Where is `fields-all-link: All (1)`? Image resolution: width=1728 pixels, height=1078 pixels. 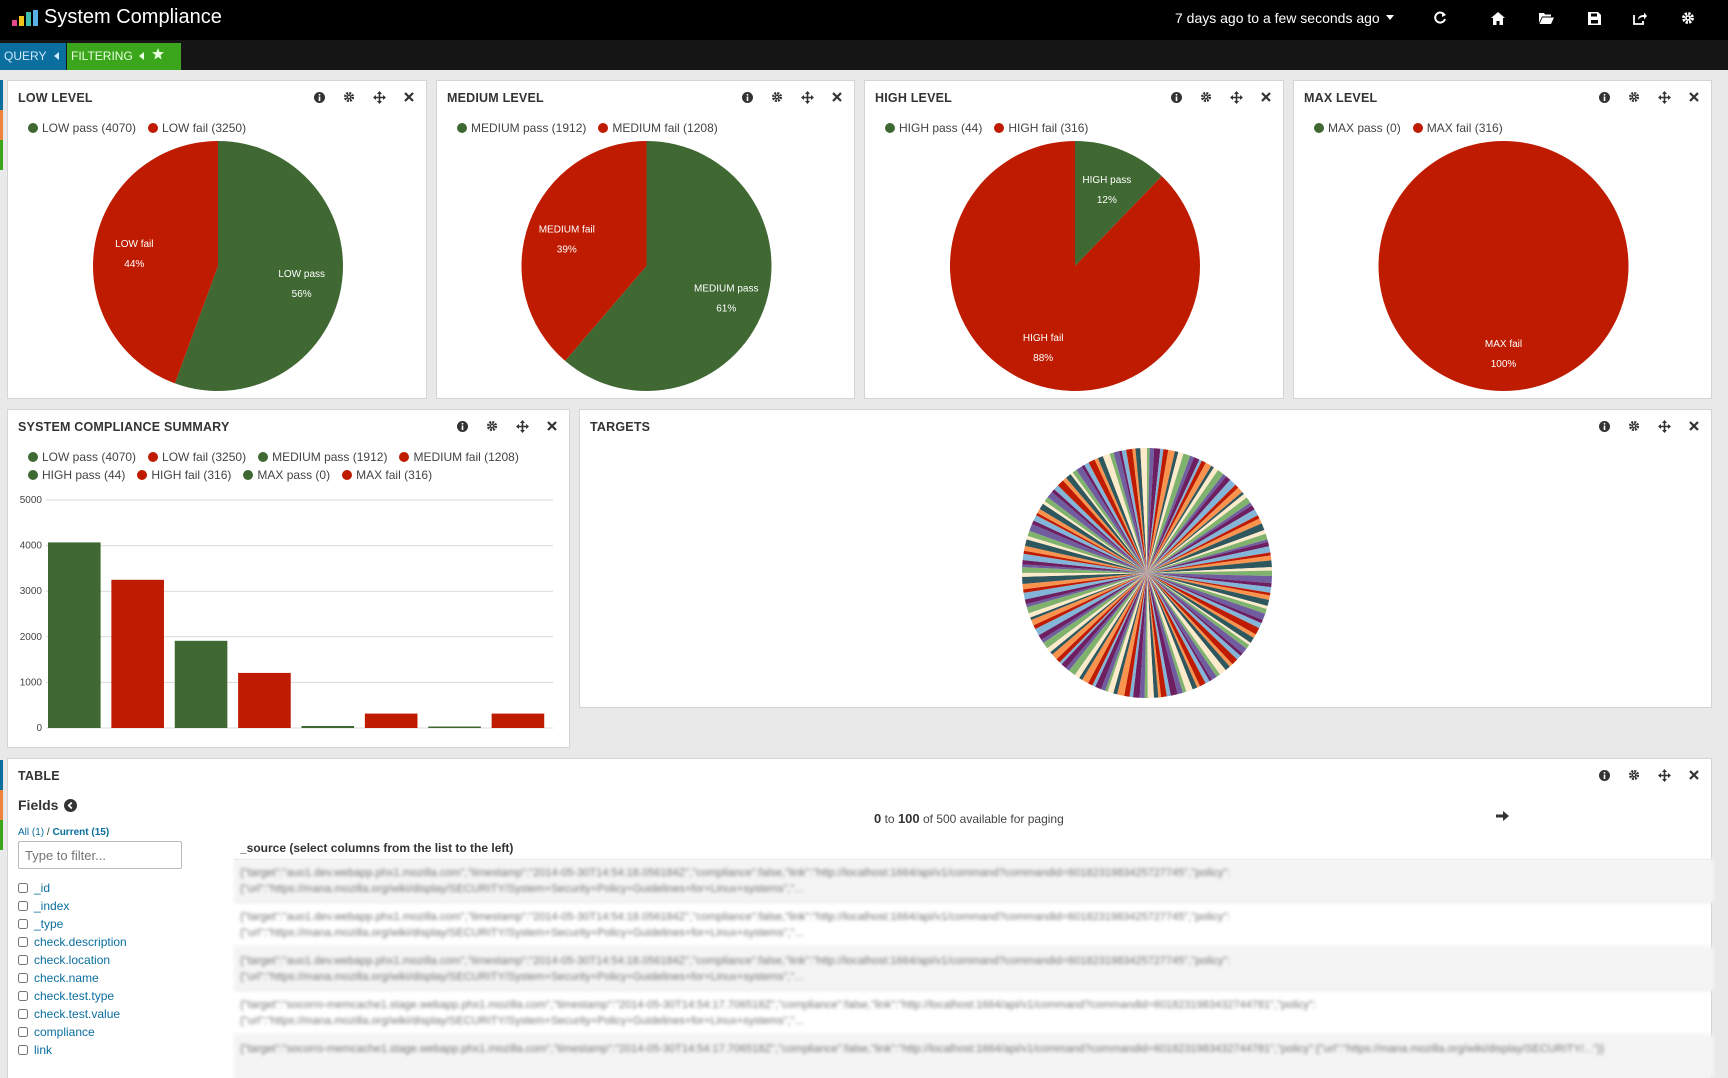 fields-all-link: All (1) is located at coordinates (31, 832).